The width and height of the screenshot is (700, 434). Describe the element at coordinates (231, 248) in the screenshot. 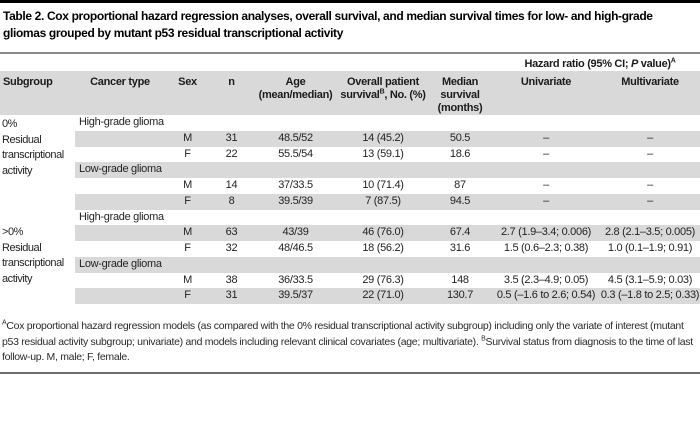

I see `cell-n: 32` at that location.